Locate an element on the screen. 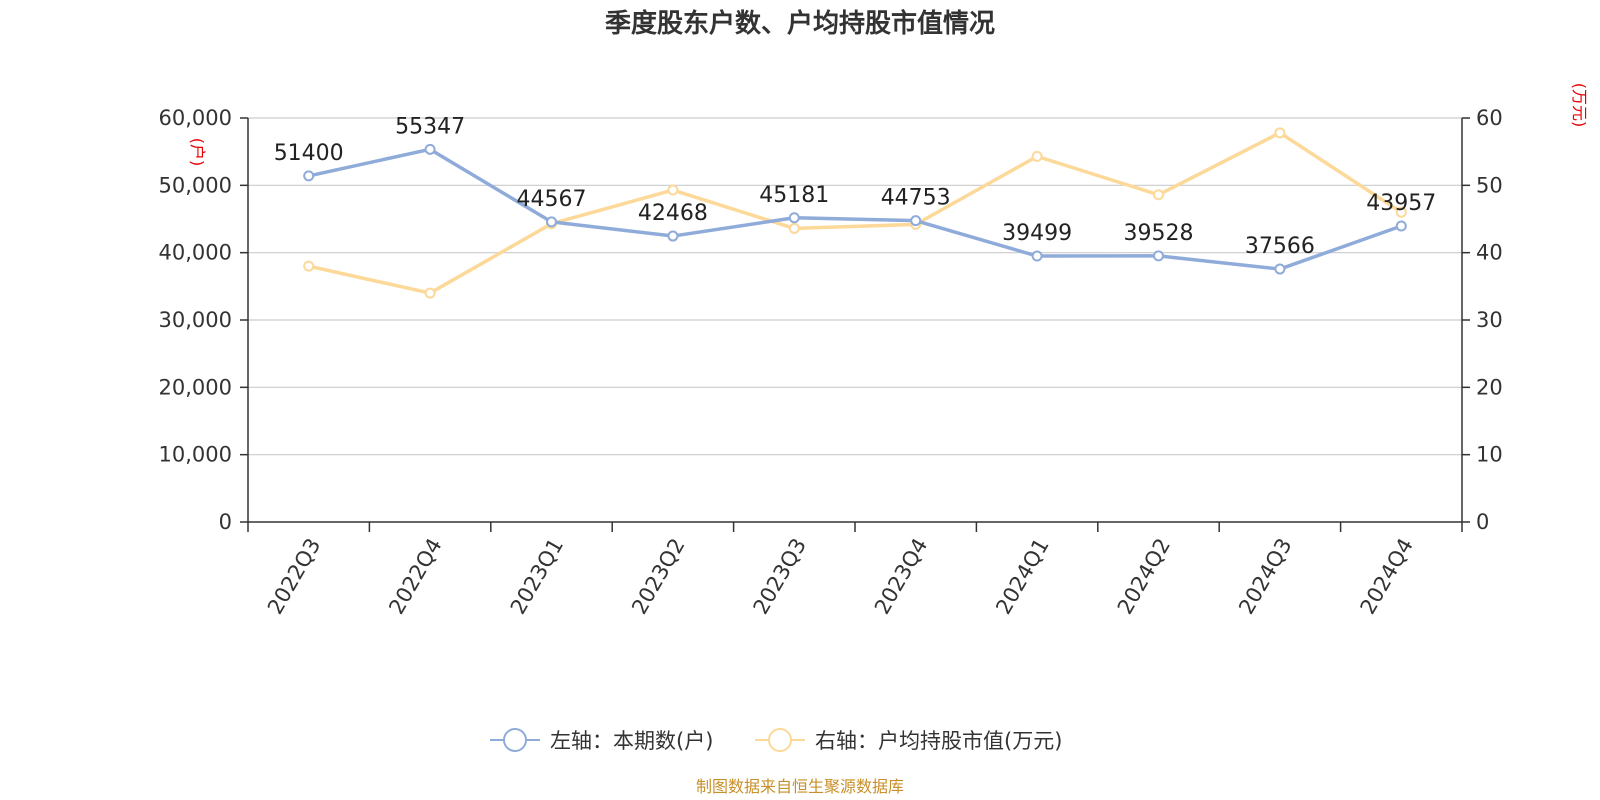  left-tick-label: 30,000 is located at coordinates (195, 320).